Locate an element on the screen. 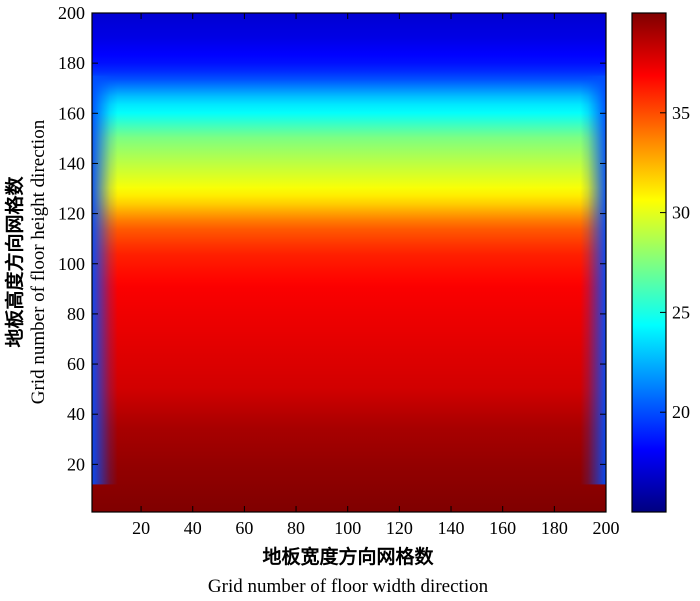 The height and width of the screenshot is (601, 700). colorbar: 20 25 30 35 is located at coordinates (660, 262).